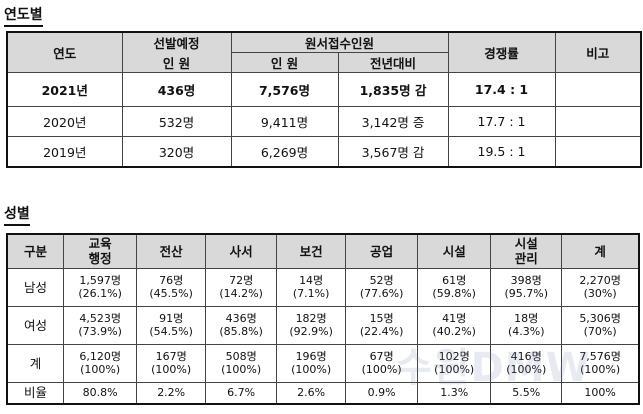 The width and height of the screenshot is (643, 414). Describe the element at coordinates (393, 151) in the screenshot. I see `cell-yoy: 3,567명 감` at that location.